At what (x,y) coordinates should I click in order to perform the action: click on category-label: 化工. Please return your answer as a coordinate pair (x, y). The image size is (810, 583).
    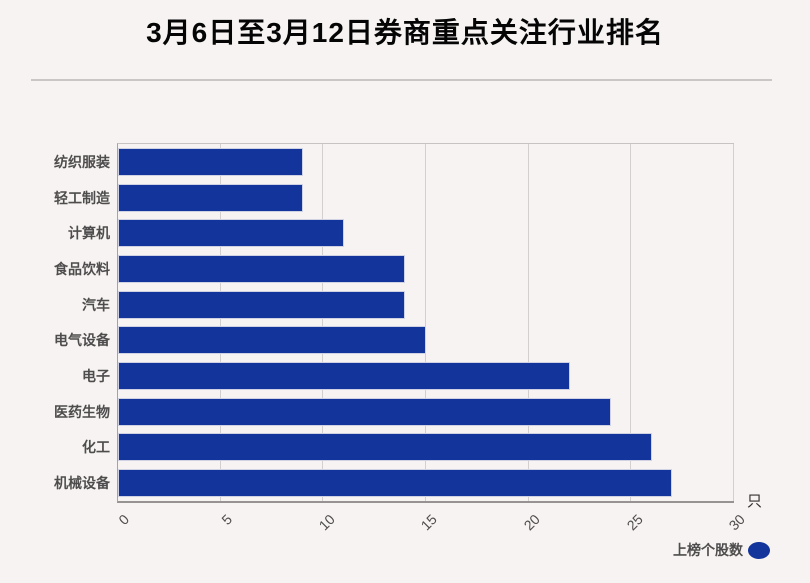
    Looking at the image, I should click on (96, 447).